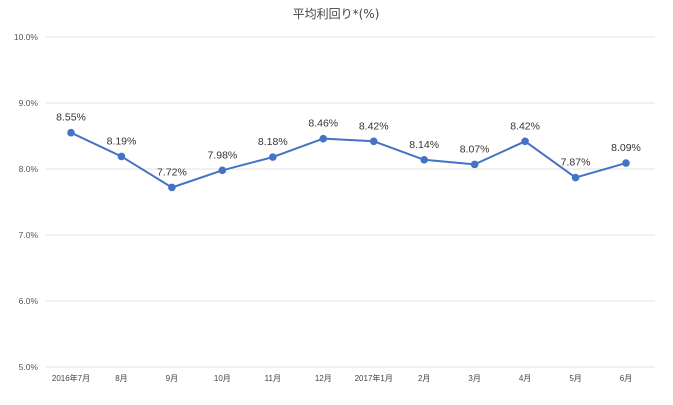 The image size is (673, 405). I want to click on data-label: 7.87%, so click(576, 163).